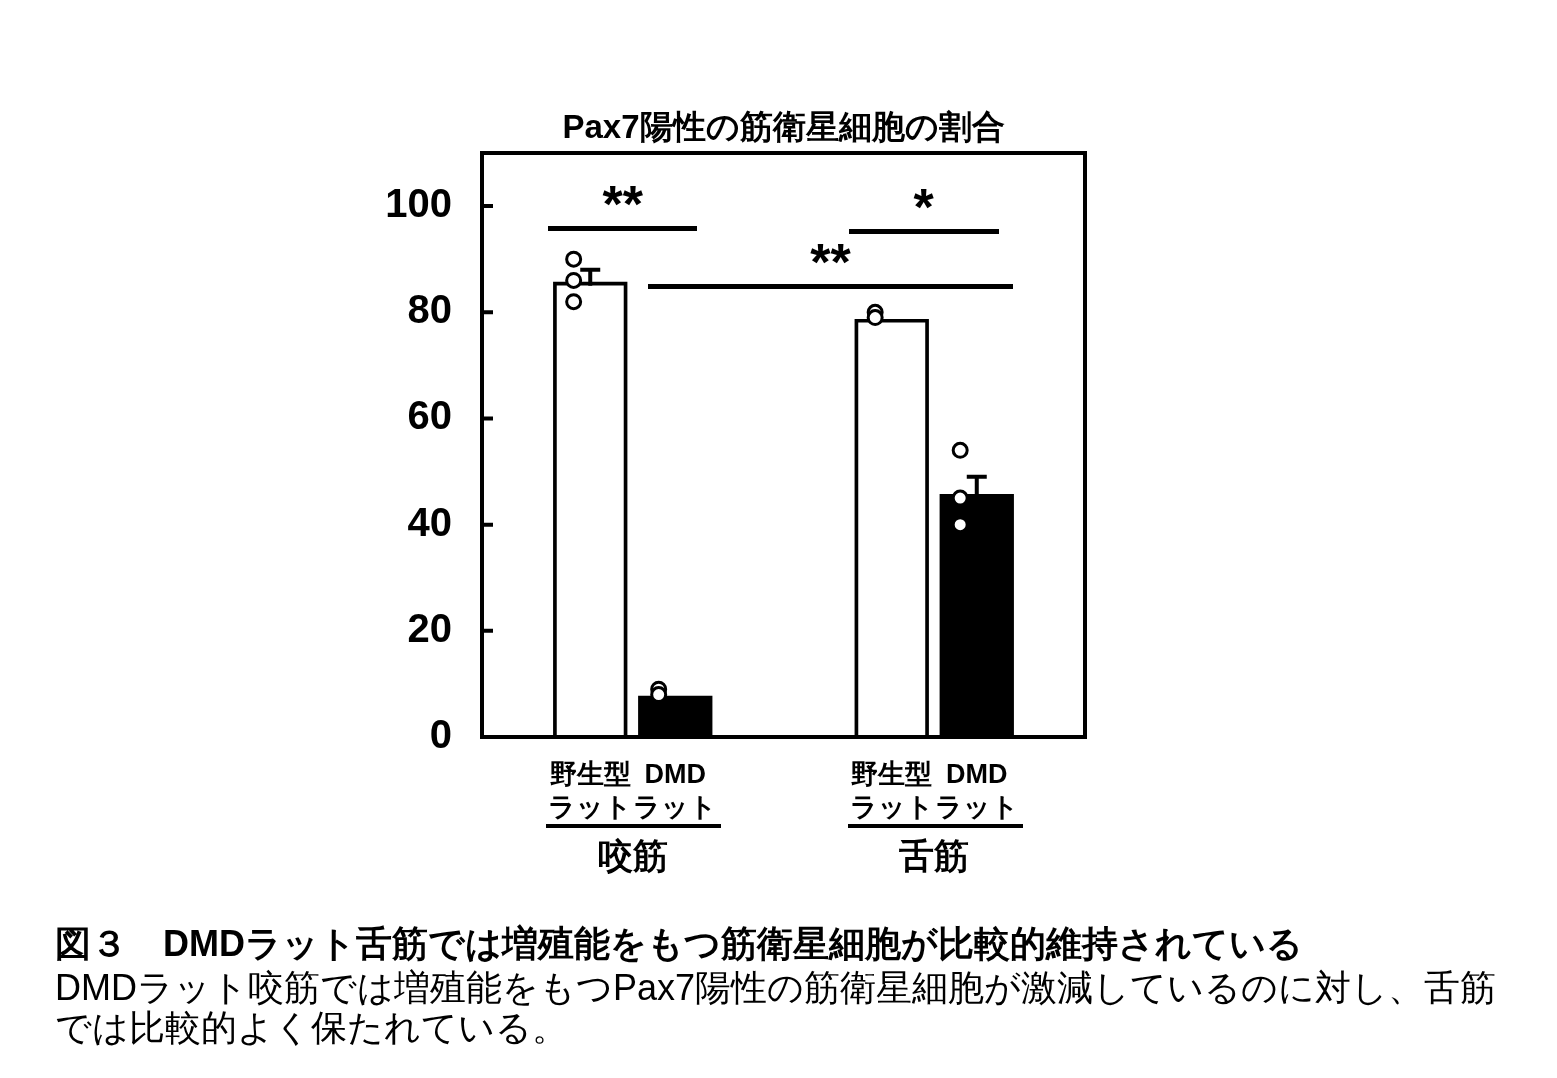 This screenshot has height=1078, width=1557. I want to click on text: 野生型ラット, so click(891, 790).